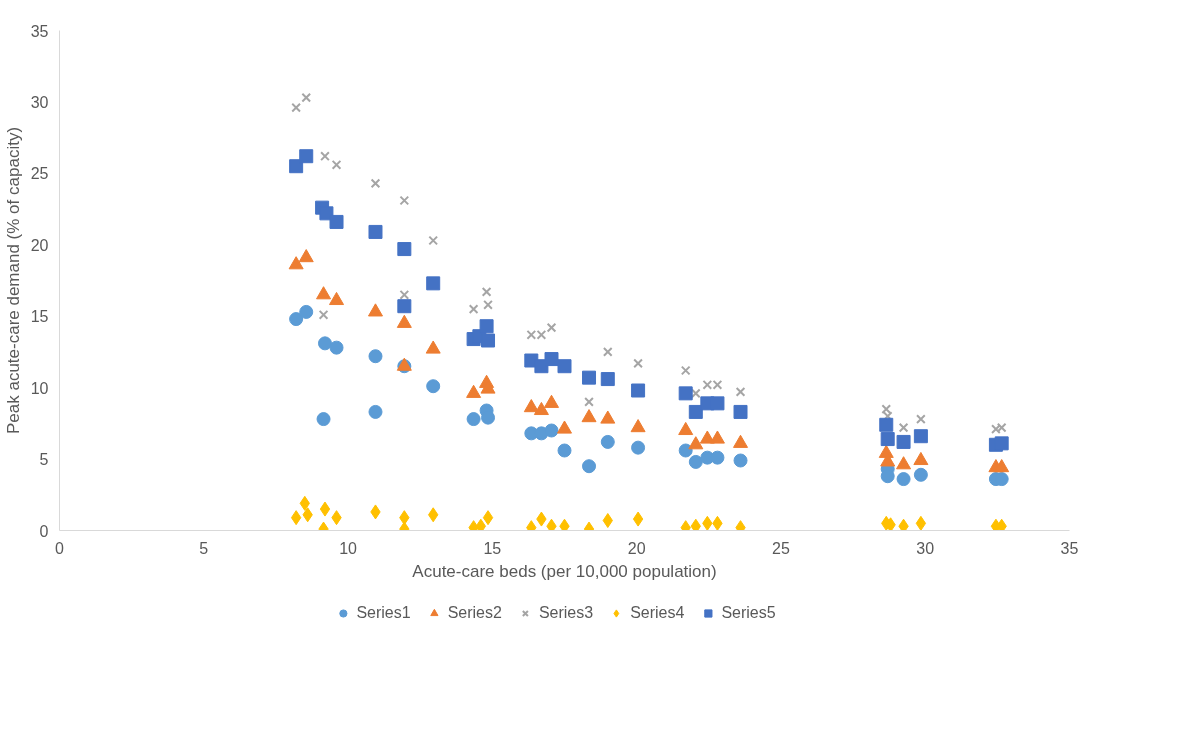  What do you see at coordinates (44, 531) in the screenshot?
I see `y-tick-label: 0` at bounding box center [44, 531].